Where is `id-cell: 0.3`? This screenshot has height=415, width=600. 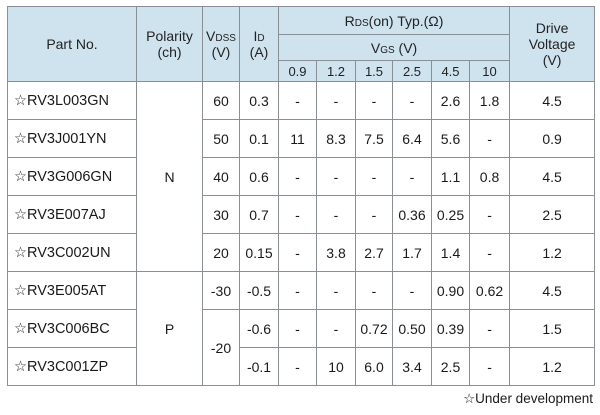
id-cell: 0.3 is located at coordinates (259, 100).